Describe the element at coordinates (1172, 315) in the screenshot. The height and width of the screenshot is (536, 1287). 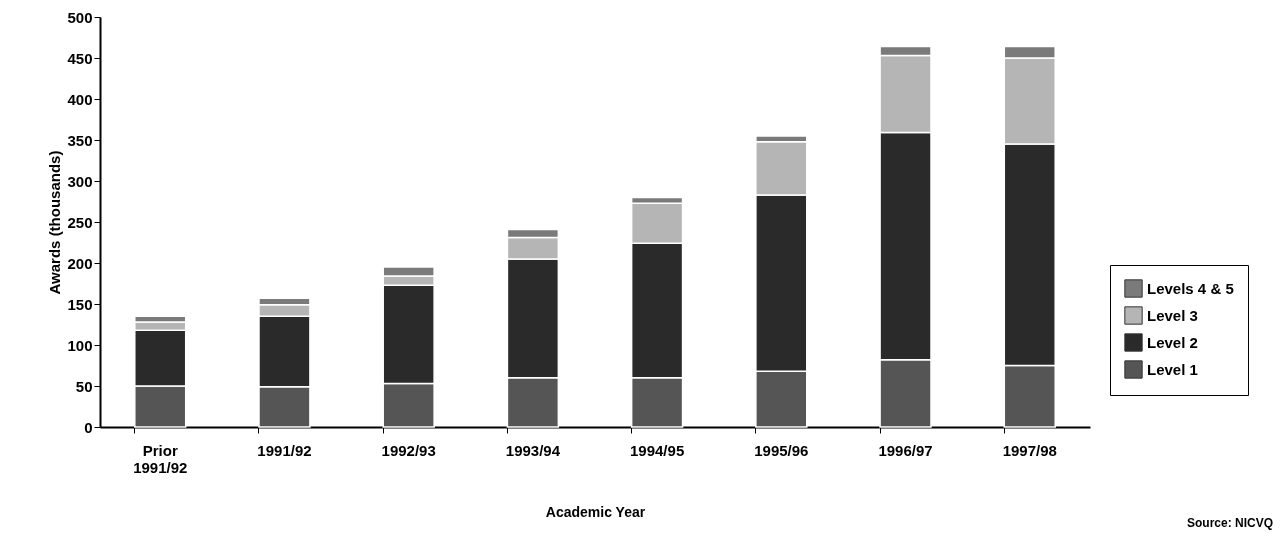
I see `legend-label: Level 3` at that location.